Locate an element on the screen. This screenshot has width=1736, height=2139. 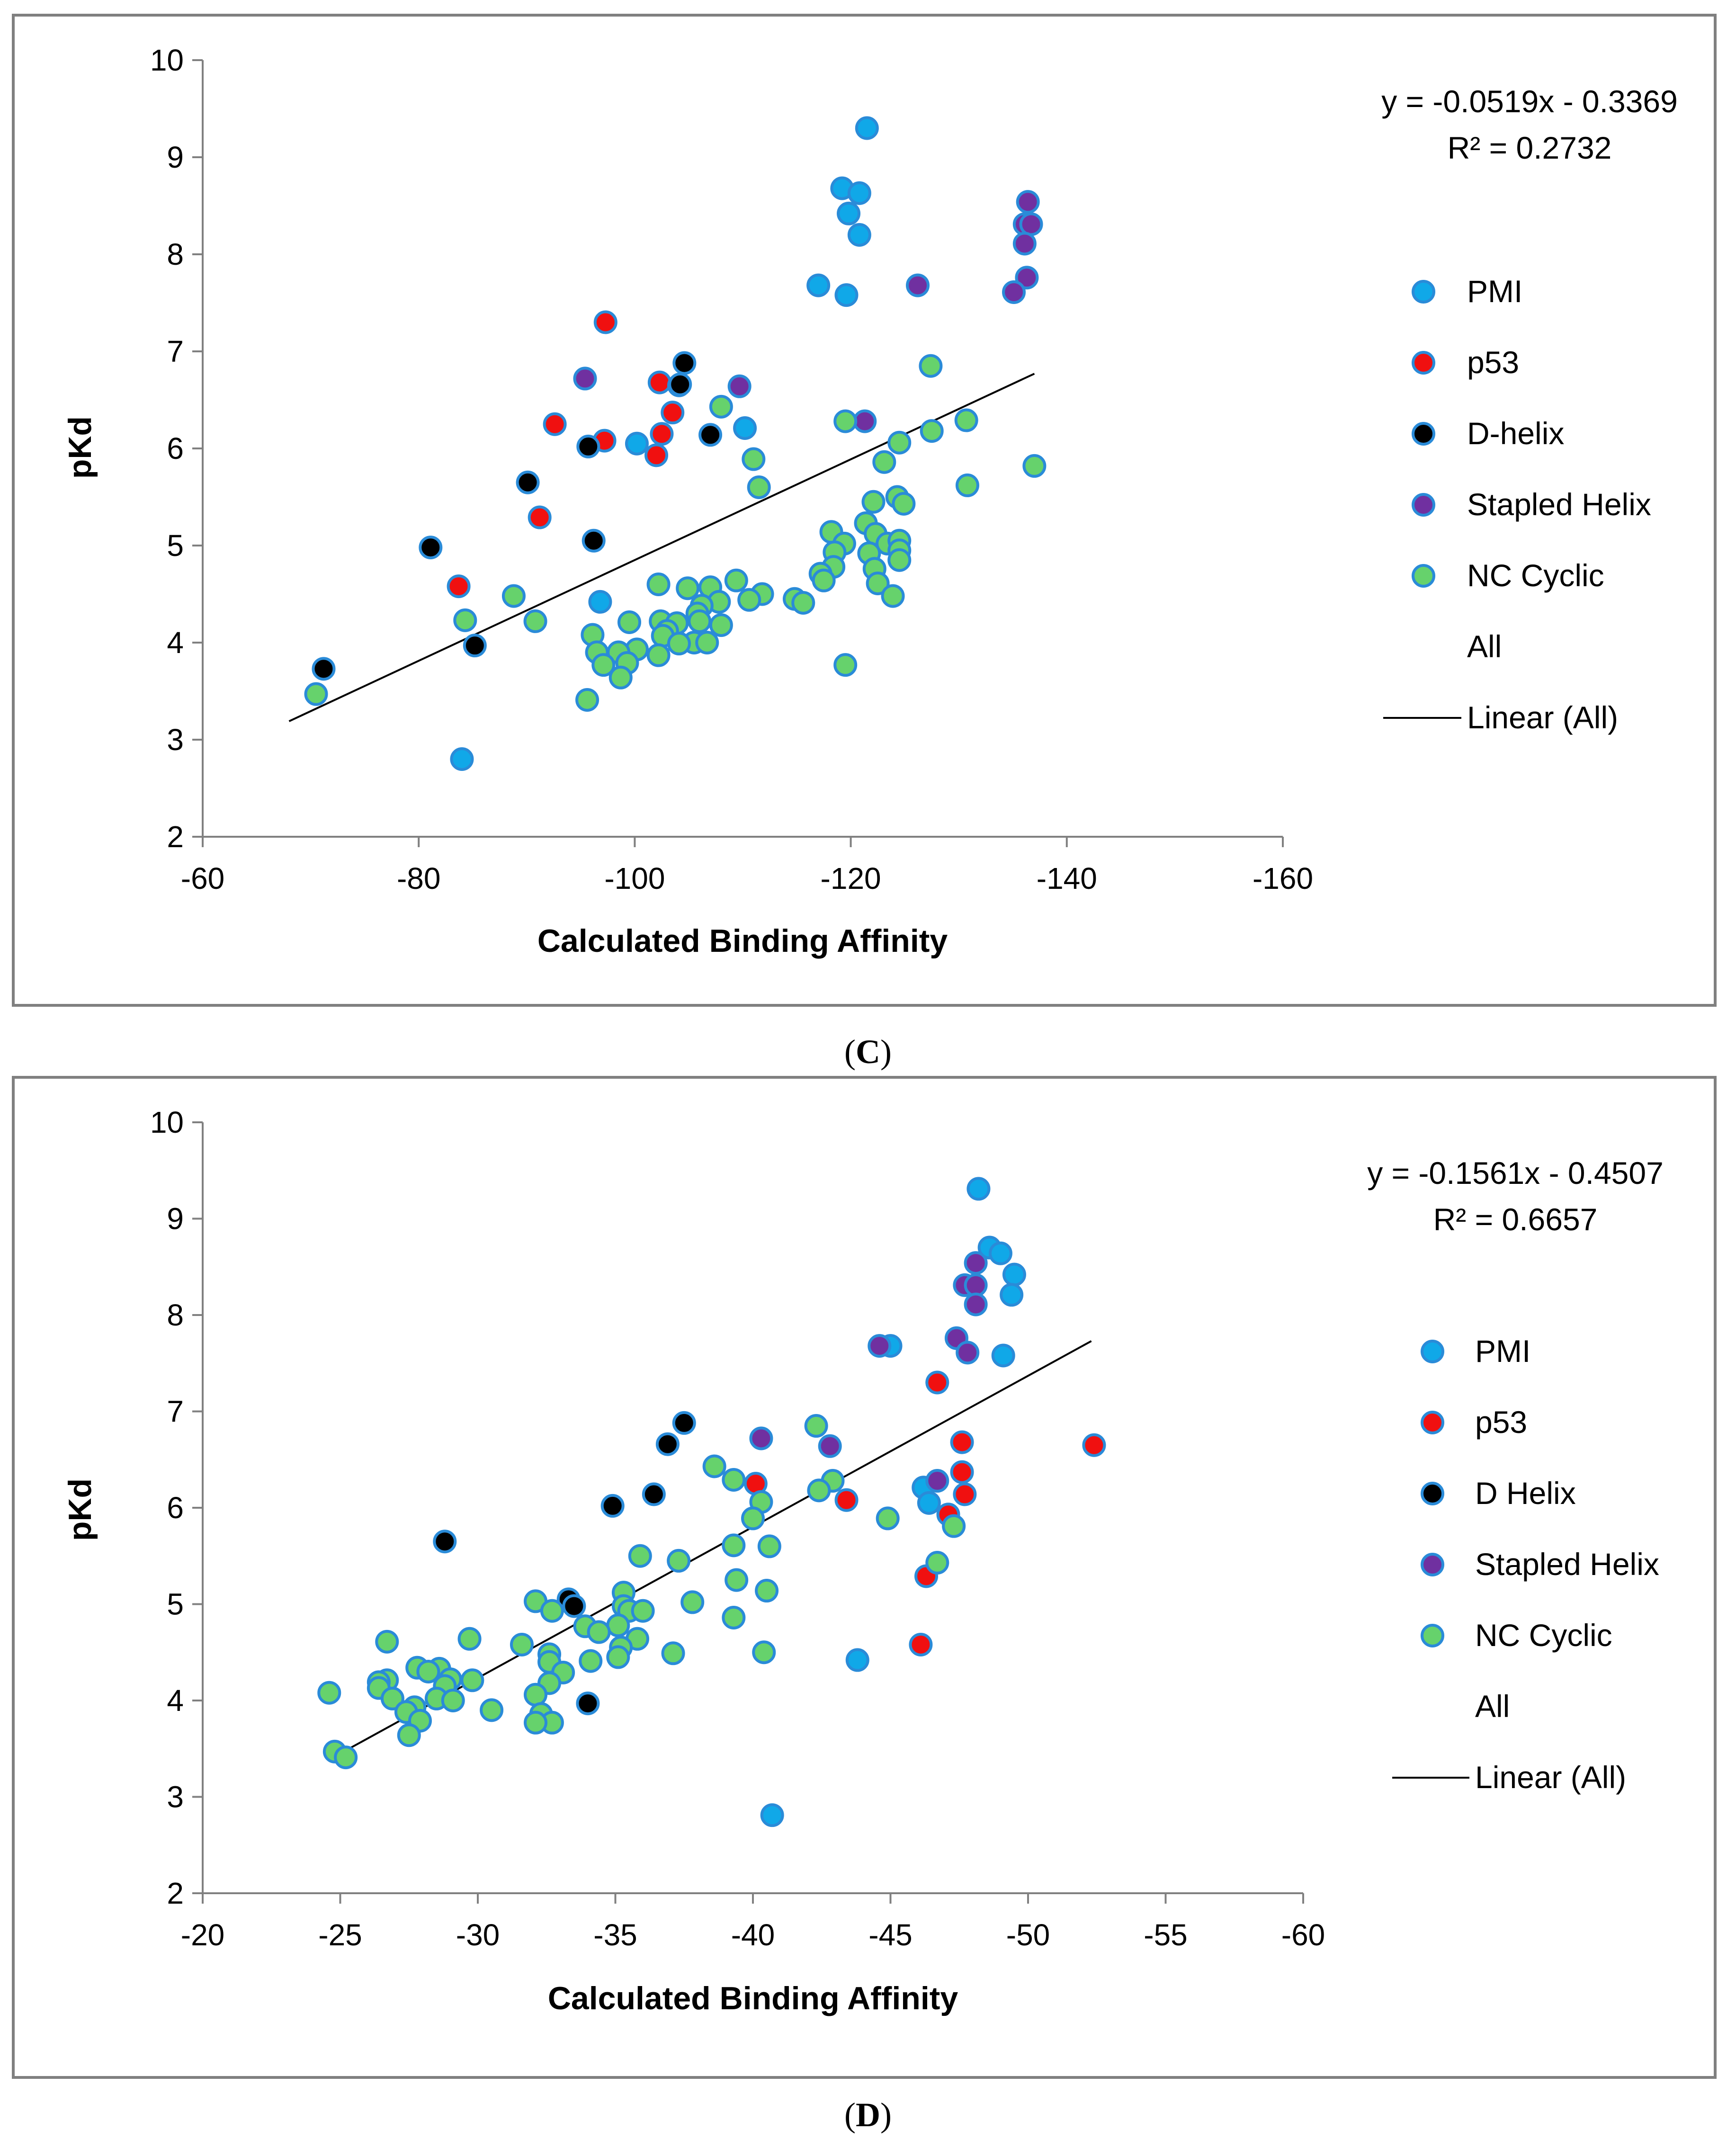
y-tick-label: 10 is located at coordinates (167, 60).